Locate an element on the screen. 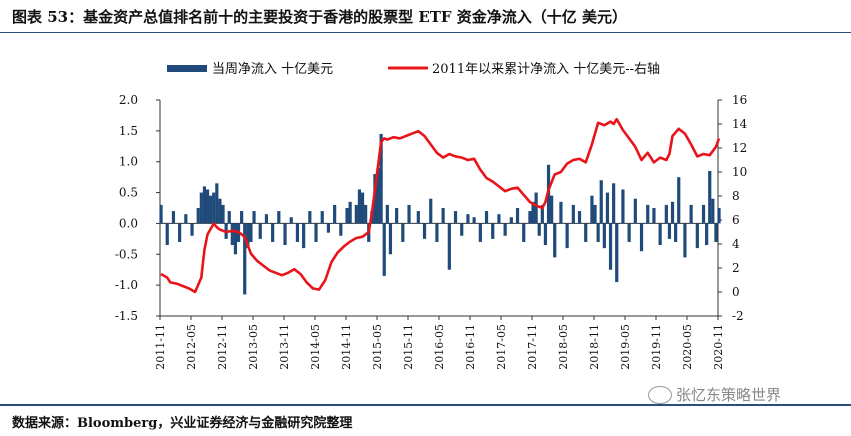 The height and width of the screenshot is (436, 851). y-right-tick-label: 8 is located at coordinates (736, 196).